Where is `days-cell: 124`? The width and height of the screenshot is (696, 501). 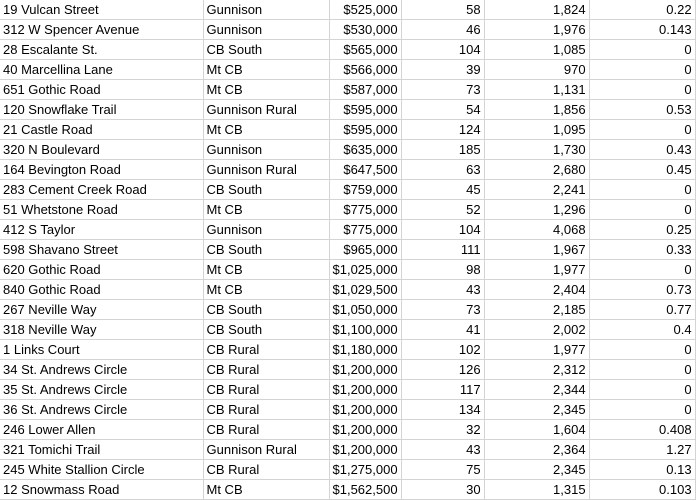 days-cell: 124 is located at coordinates (443, 129).